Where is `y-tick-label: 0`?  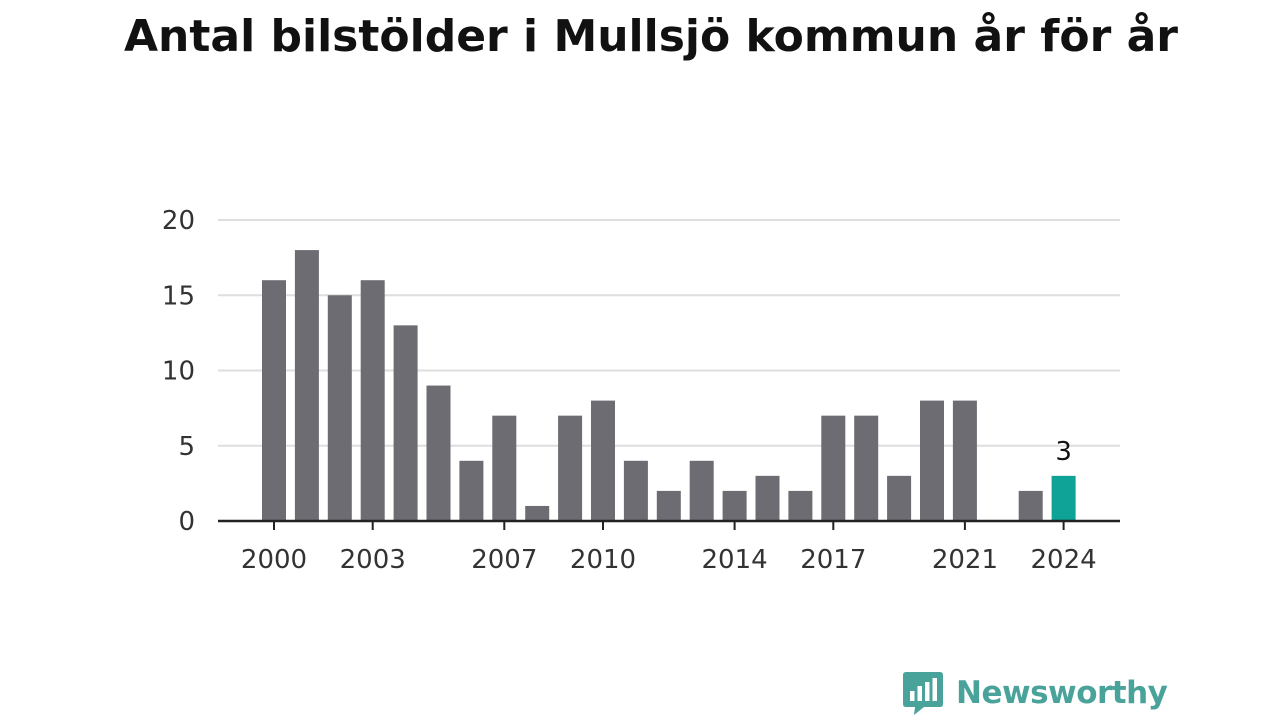
y-tick-label: 0 is located at coordinates (186, 522).